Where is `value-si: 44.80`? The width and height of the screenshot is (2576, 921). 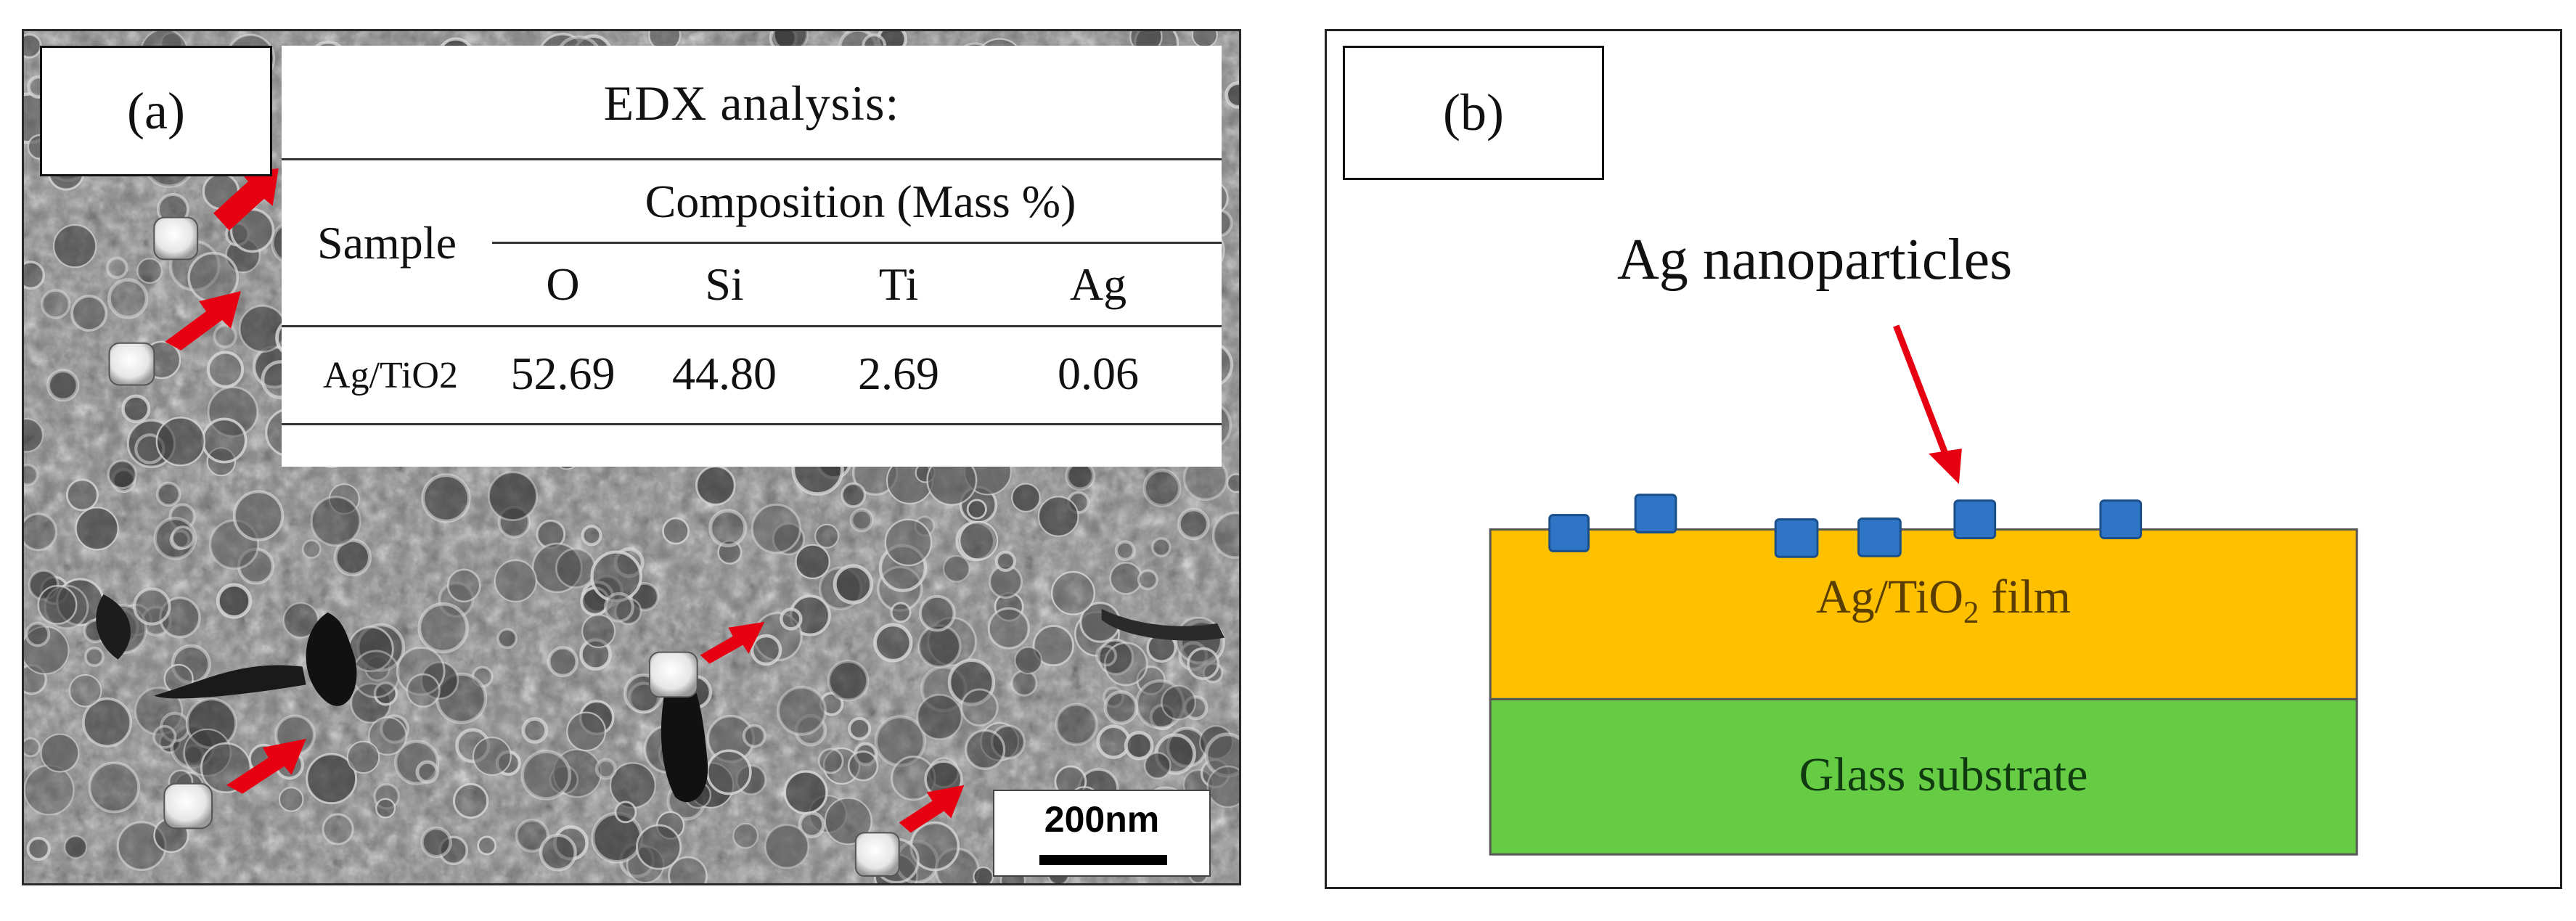 value-si: 44.80 is located at coordinates (724, 373).